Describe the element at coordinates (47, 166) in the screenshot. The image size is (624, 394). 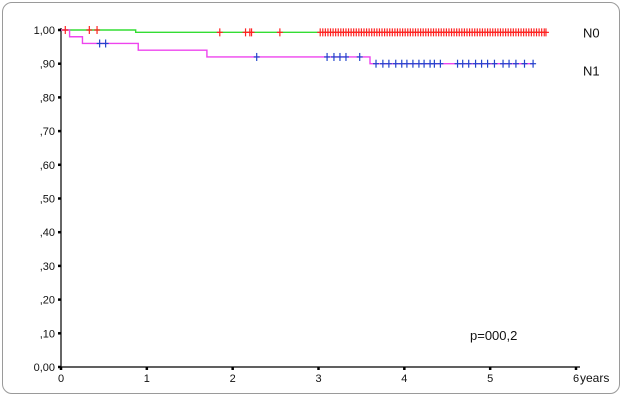
I see `y-tick-label: ,60` at that location.